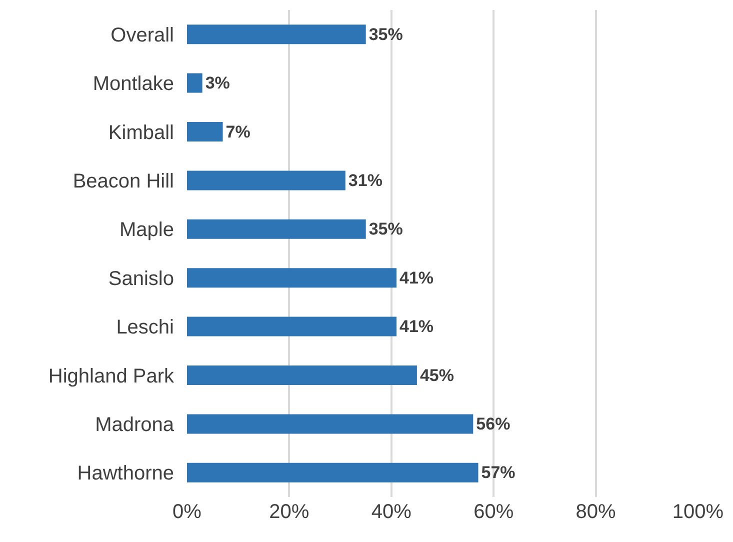 This screenshot has height=542, width=733. What do you see at coordinates (493, 424) in the screenshot?
I see `data-label: 56%` at bounding box center [493, 424].